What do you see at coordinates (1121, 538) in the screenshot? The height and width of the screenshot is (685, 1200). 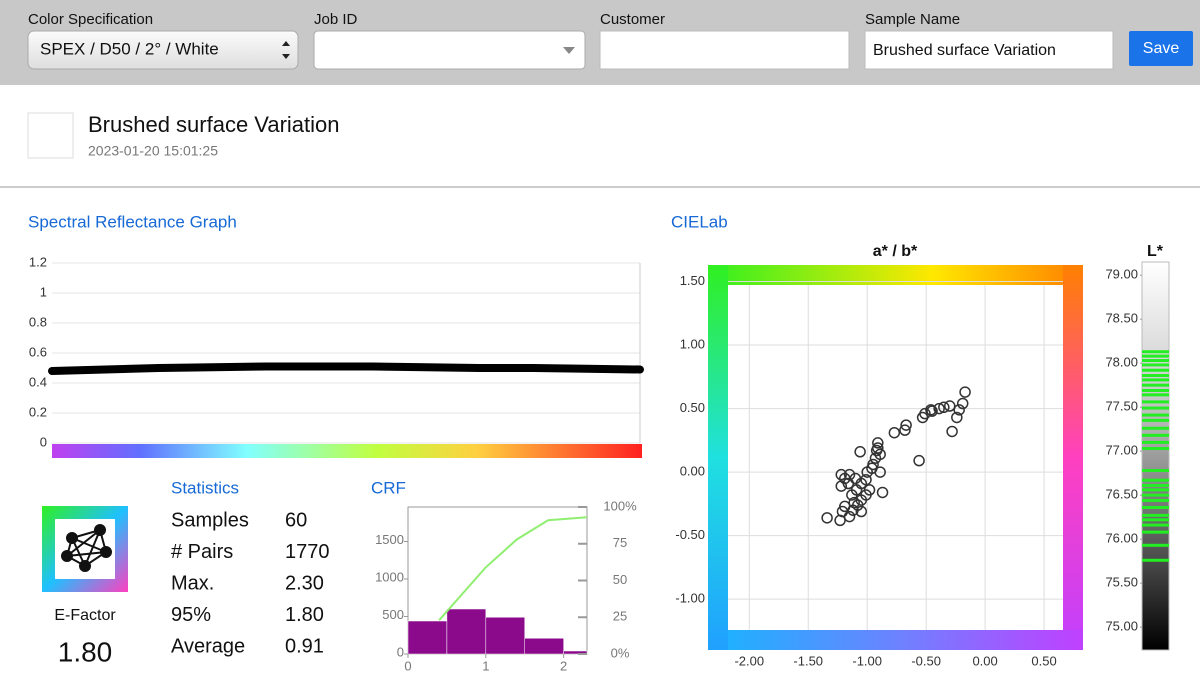 I see `y-tick-label: 76.00` at bounding box center [1121, 538].